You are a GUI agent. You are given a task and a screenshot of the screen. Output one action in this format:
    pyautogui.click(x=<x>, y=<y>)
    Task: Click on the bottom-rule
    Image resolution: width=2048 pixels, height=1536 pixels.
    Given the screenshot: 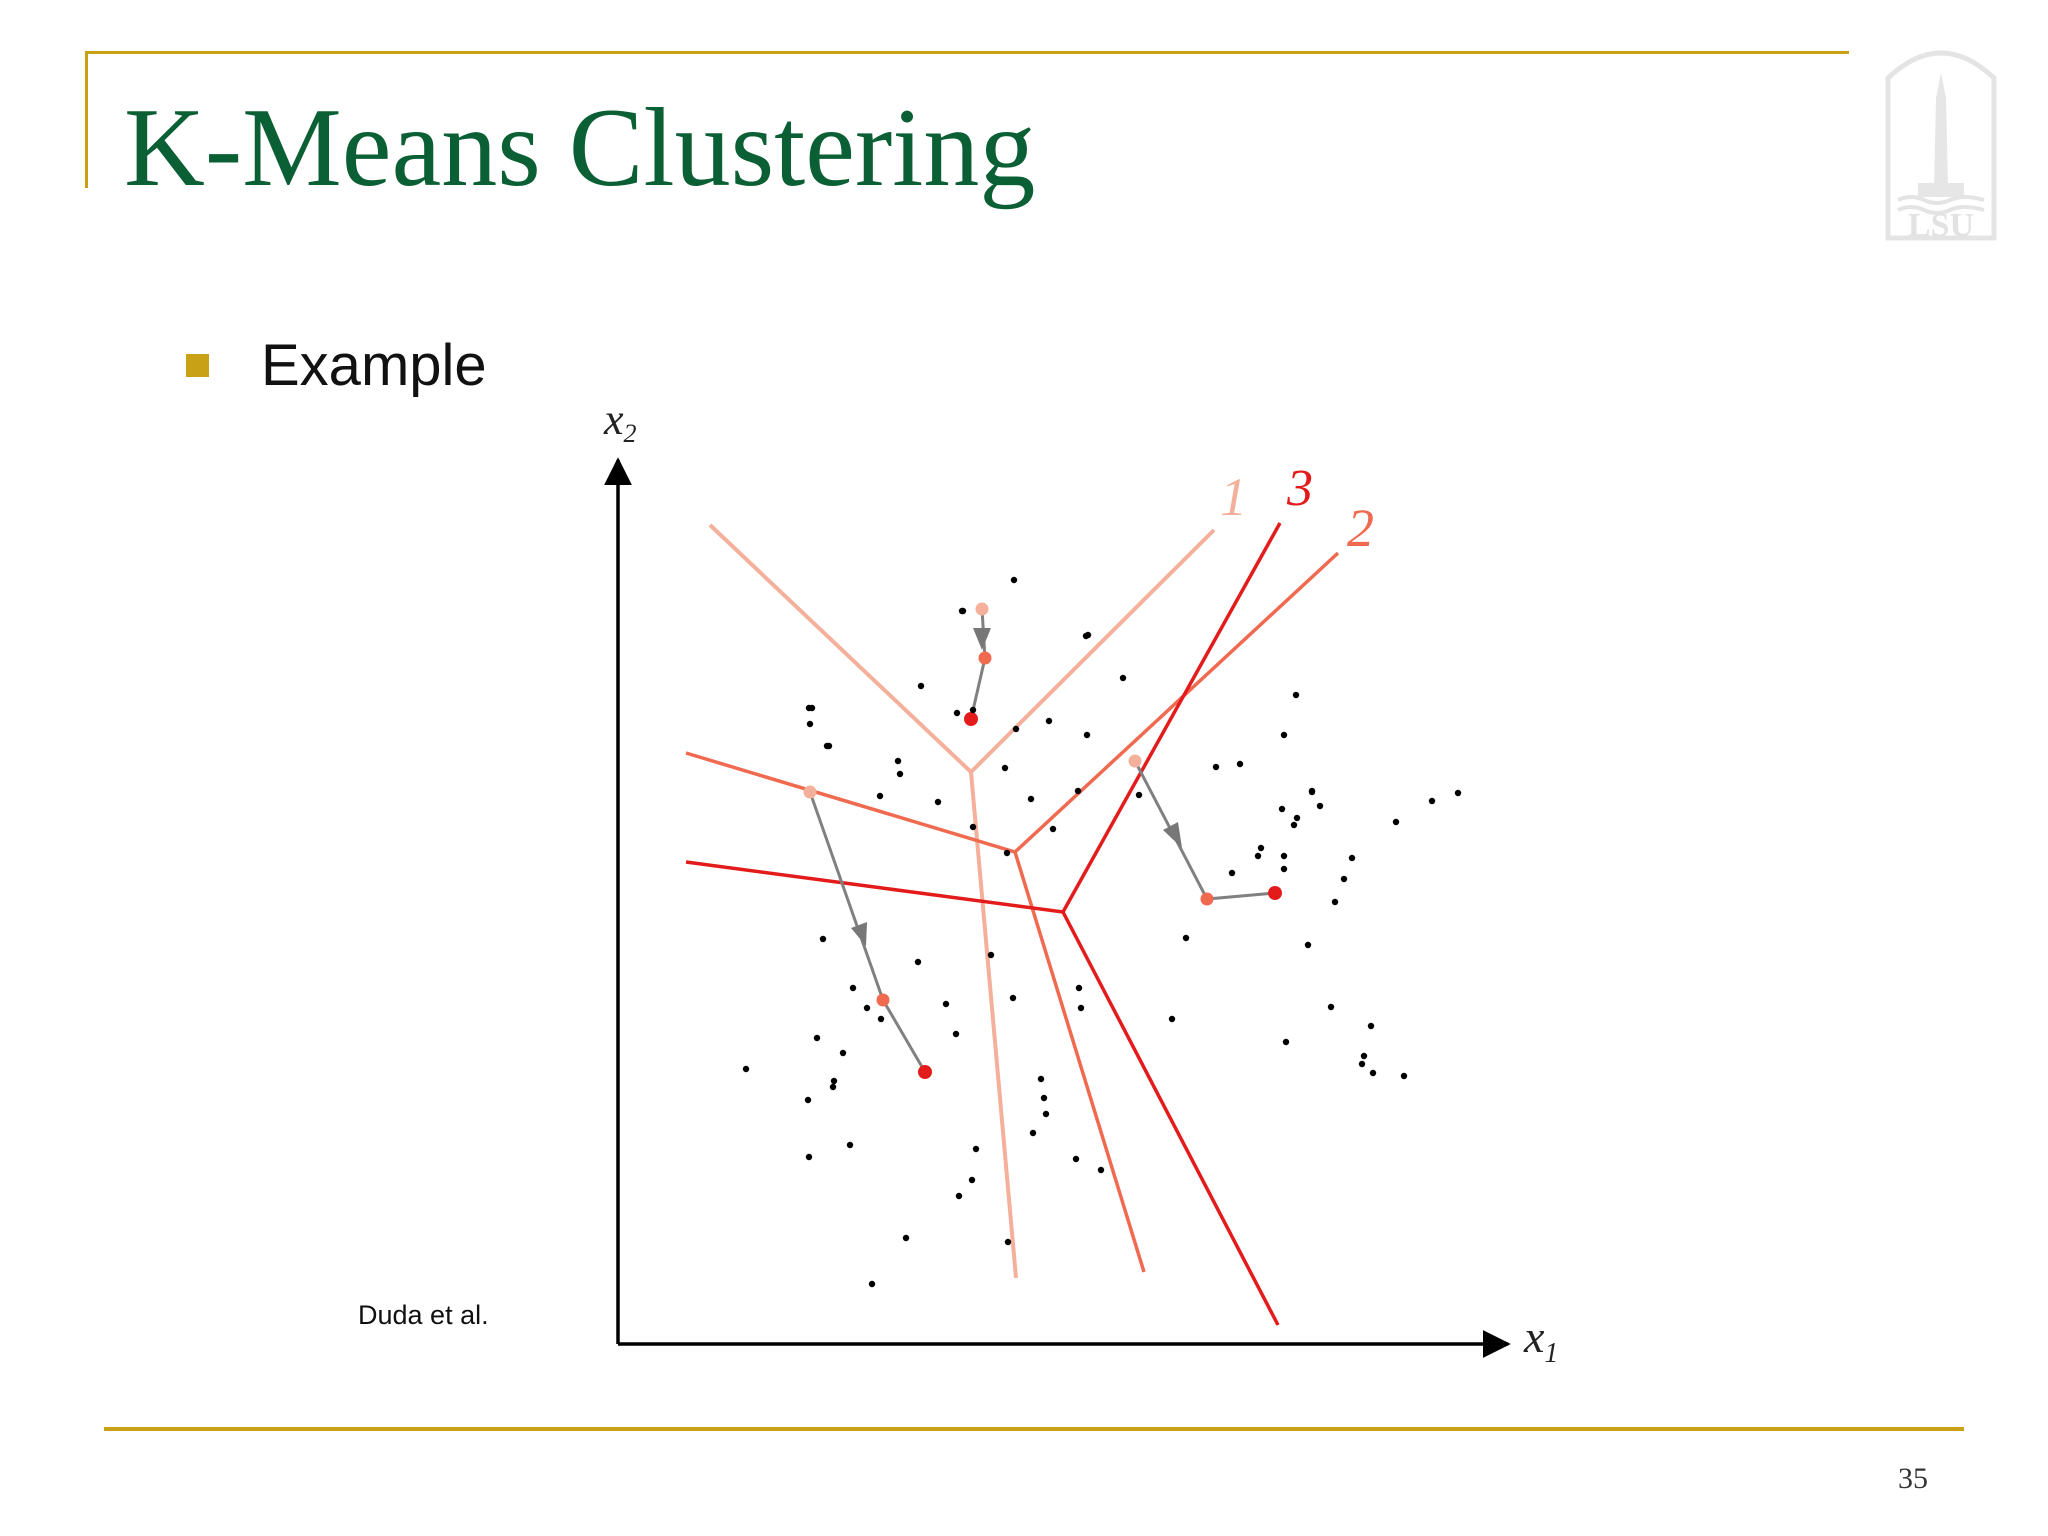 What is the action you would take?
    pyautogui.click(x=1034, y=1429)
    